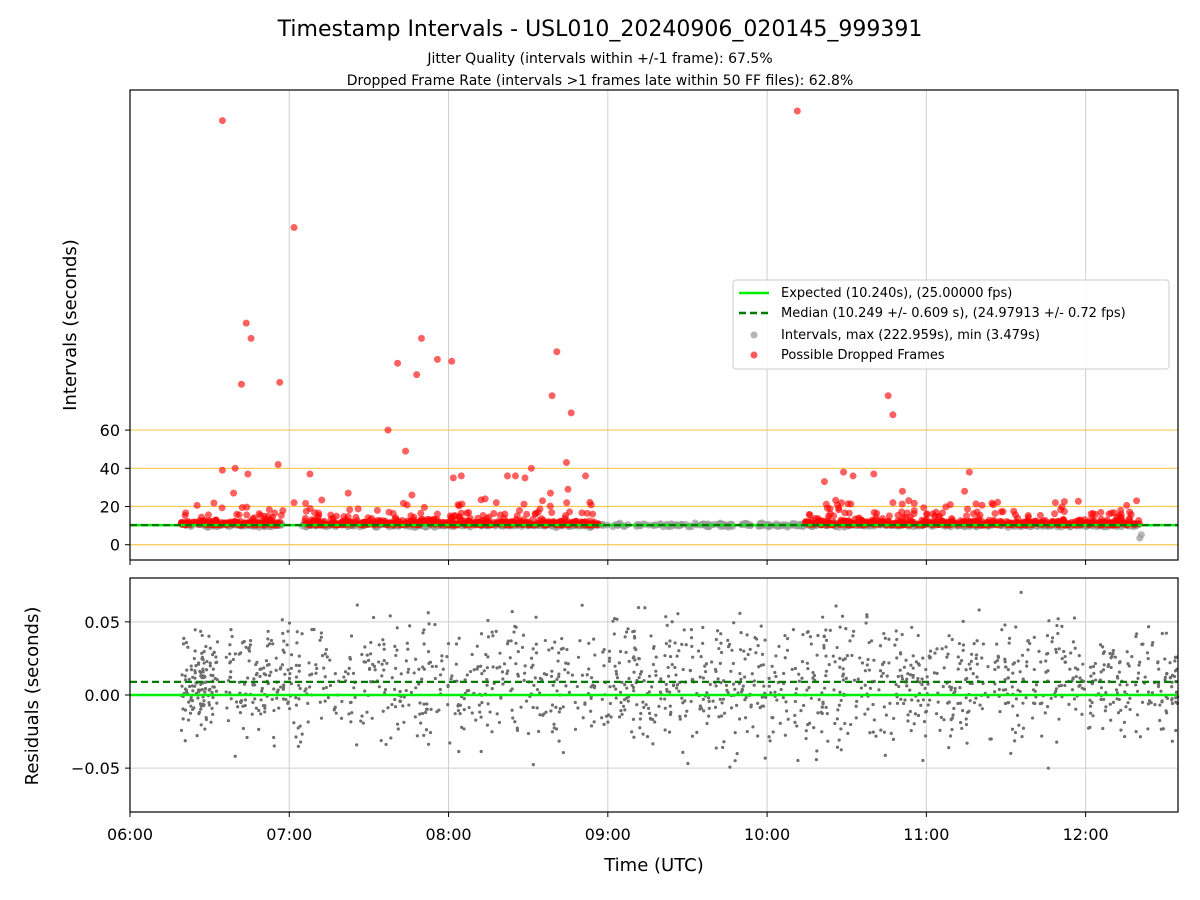 The width and height of the screenshot is (1200, 900). What do you see at coordinates (910, 335) in the screenshot?
I see `legend-intervals-label: Intervals, max (222.959s), min (3.479s)` at bounding box center [910, 335].